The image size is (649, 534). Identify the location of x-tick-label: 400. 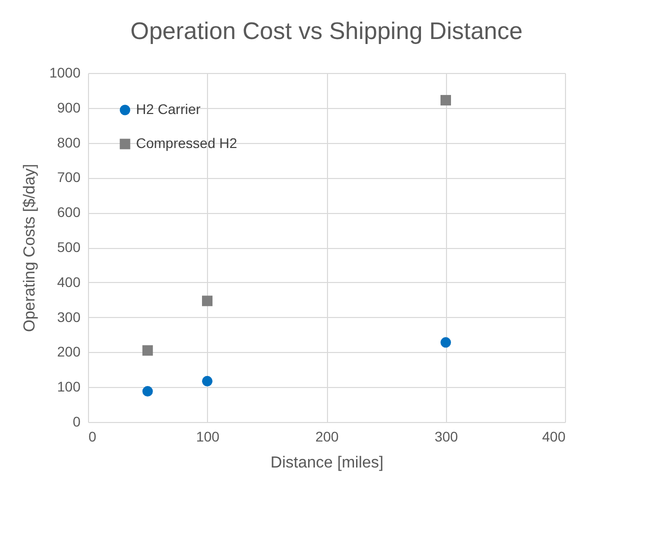
(554, 436).